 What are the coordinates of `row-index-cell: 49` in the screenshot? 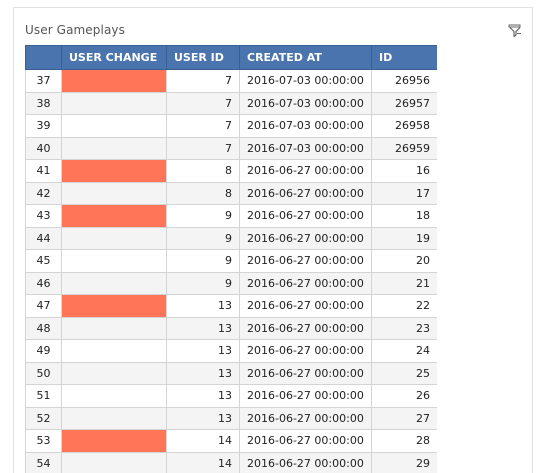 It's located at (43, 351).